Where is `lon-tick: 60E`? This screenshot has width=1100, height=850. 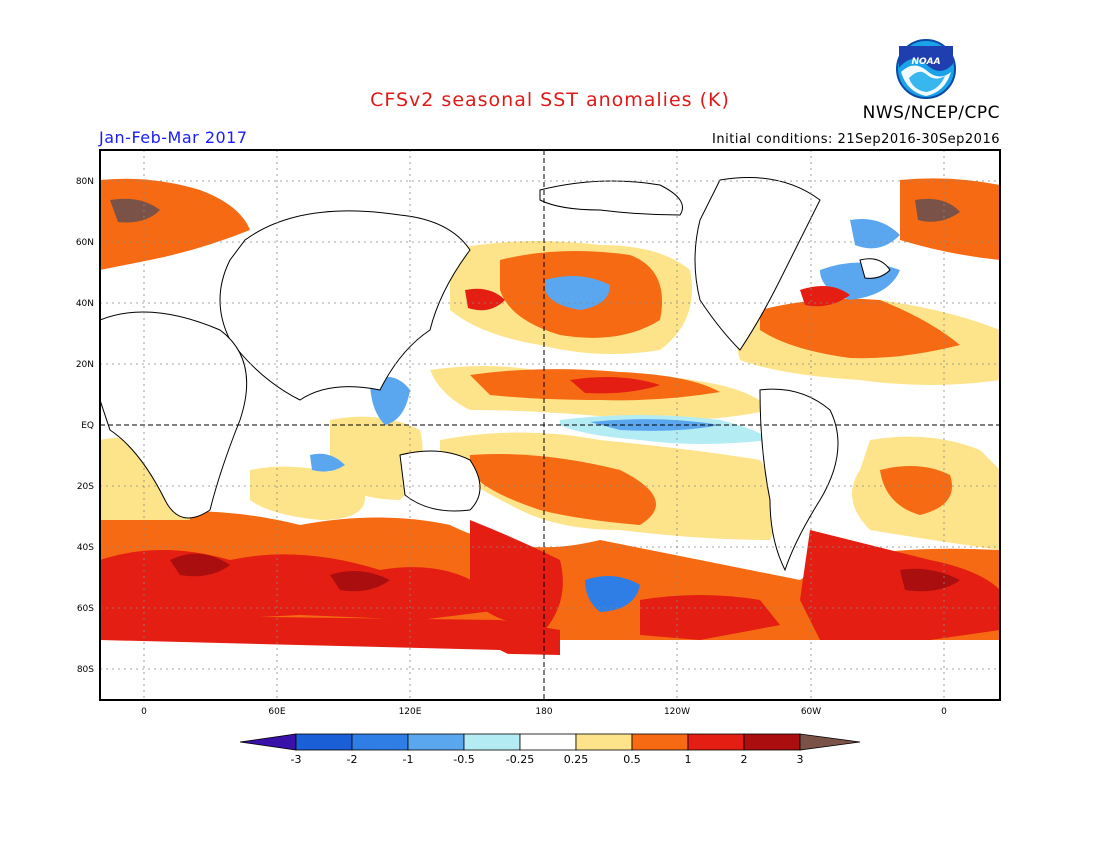
lon-tick: 60E is located at coordinates (276, 712).